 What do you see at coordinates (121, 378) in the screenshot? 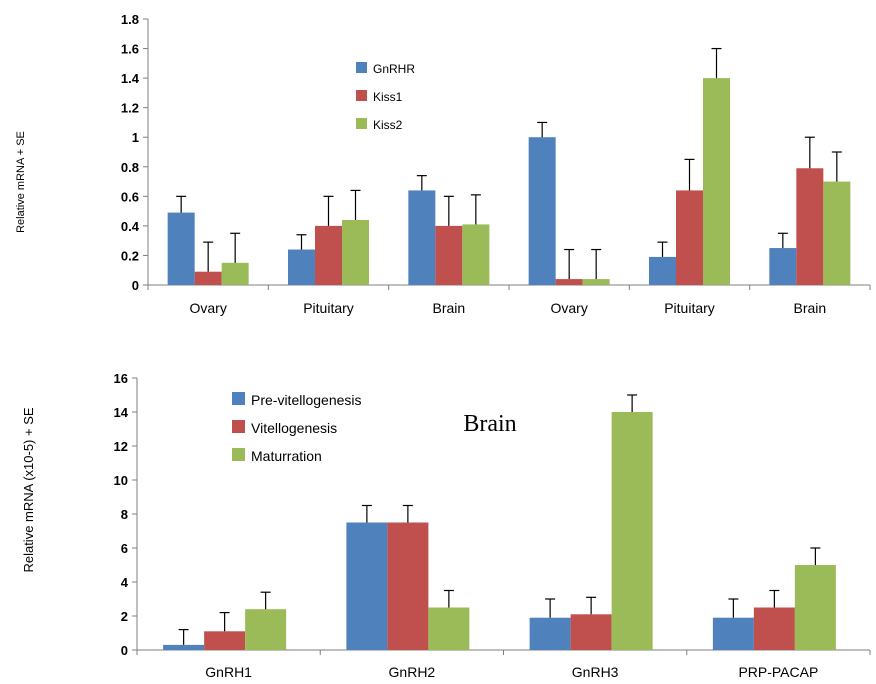
I see `y-tick-label: 16` at bounding box center [121, 378].